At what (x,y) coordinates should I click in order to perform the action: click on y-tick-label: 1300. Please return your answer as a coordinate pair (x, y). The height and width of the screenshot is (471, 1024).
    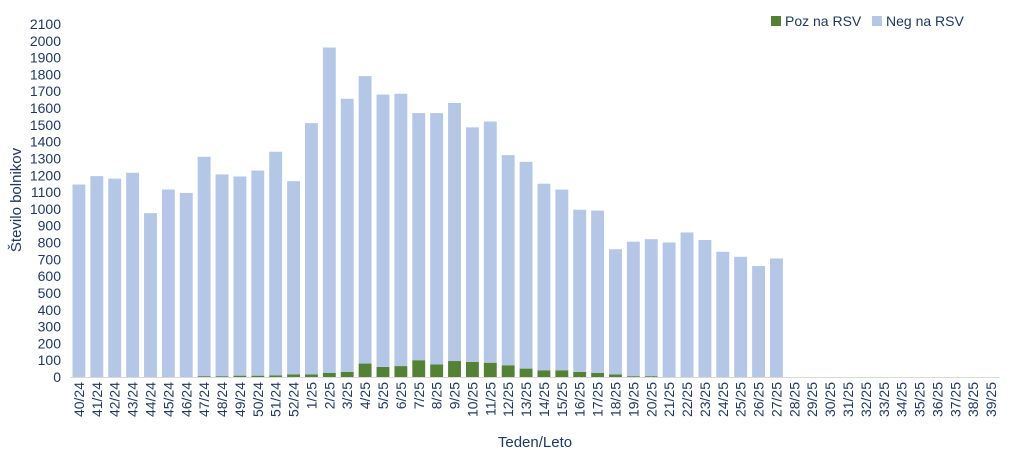
    Looking at the image, I should click on (45, 158).